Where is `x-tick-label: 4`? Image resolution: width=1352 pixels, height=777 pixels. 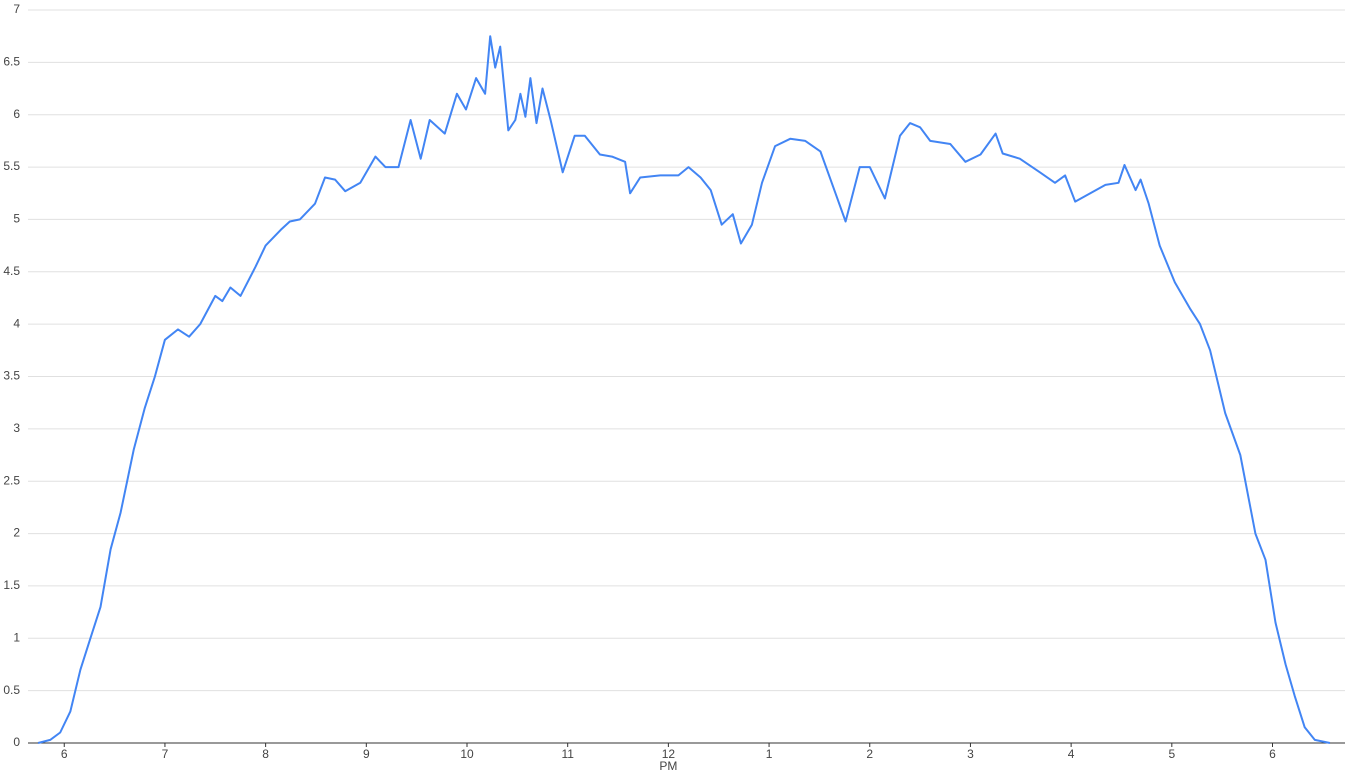 x-tick-label: 4 is located at coordinates (1071, 754).